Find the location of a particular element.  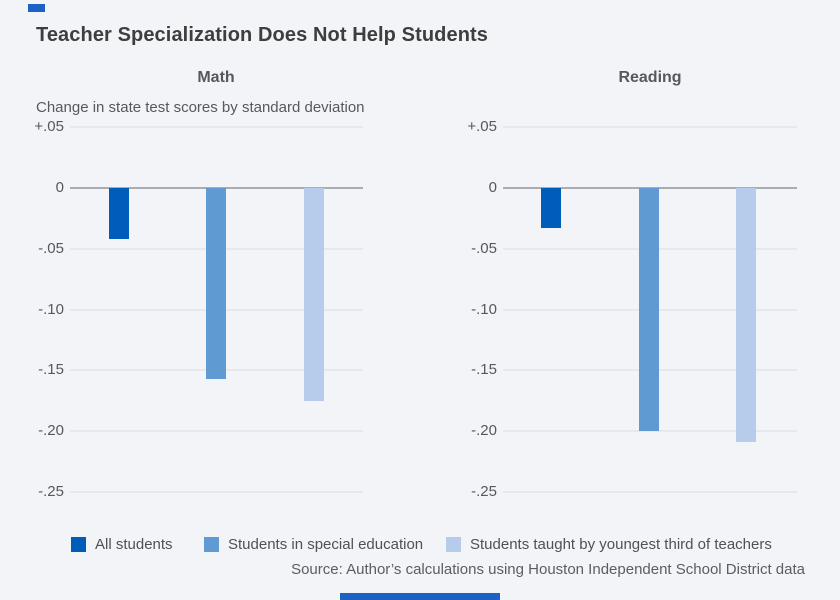

legend-swatch-all-students is located at coordinates (78, 544).